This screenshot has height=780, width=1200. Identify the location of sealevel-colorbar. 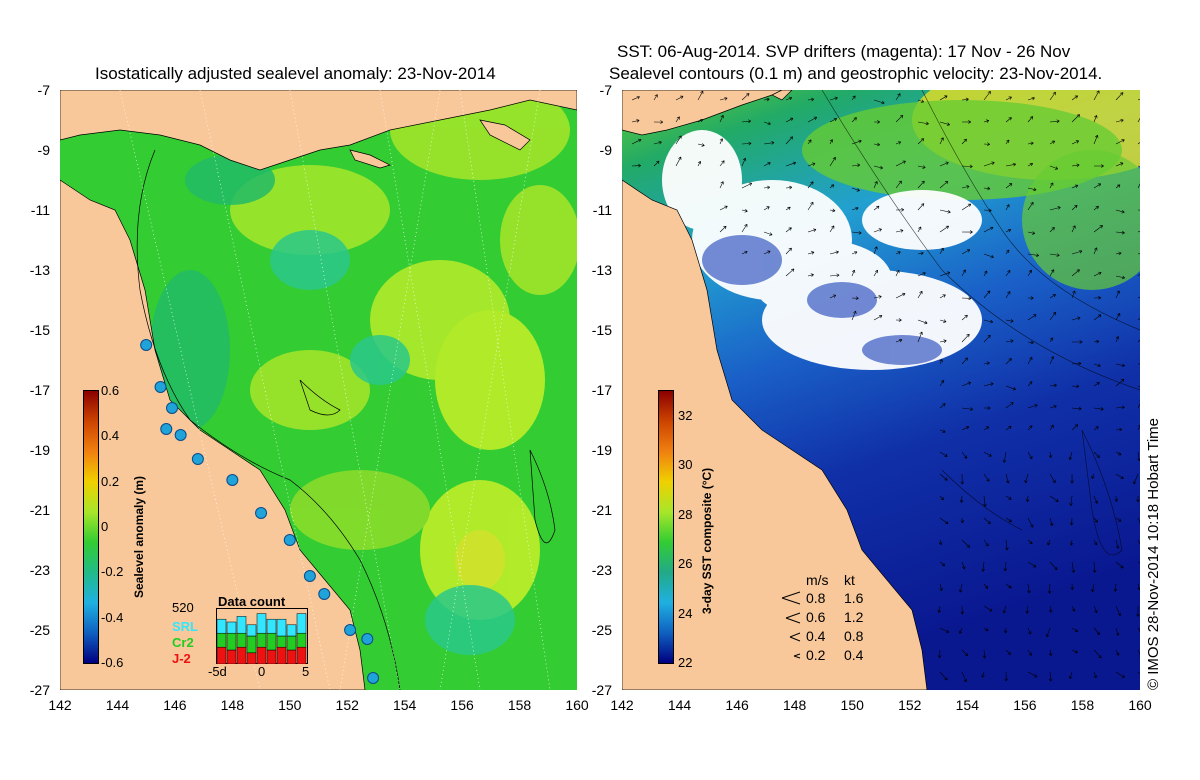
(91, 527).